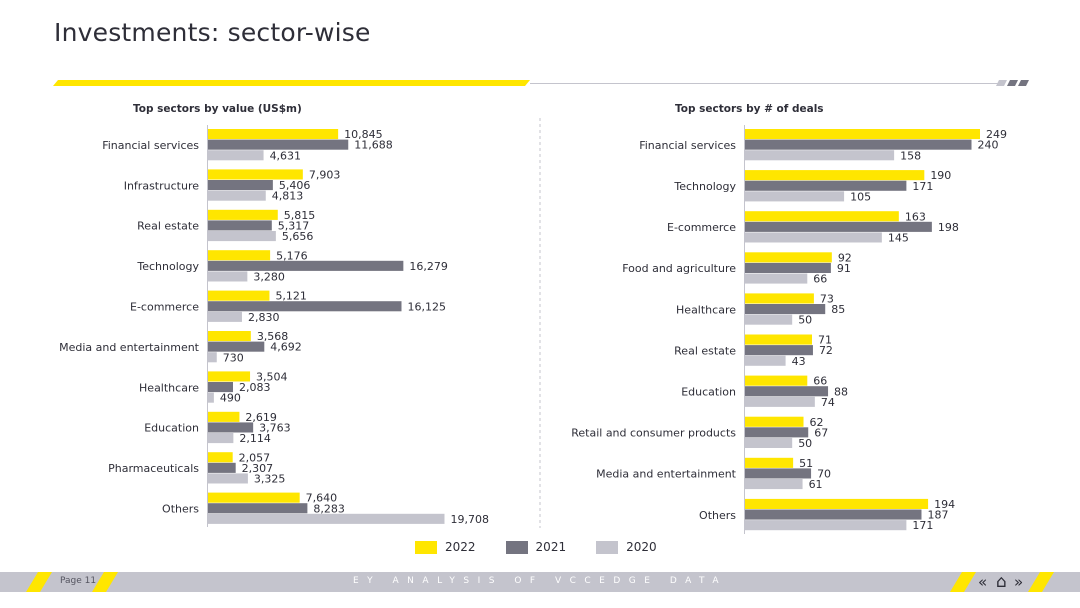 This screenshot has width=1080, height=608. Describe the element at coordinates (295, 185) in the screenshot. I see `data-label-2021: 5,406` at that location.